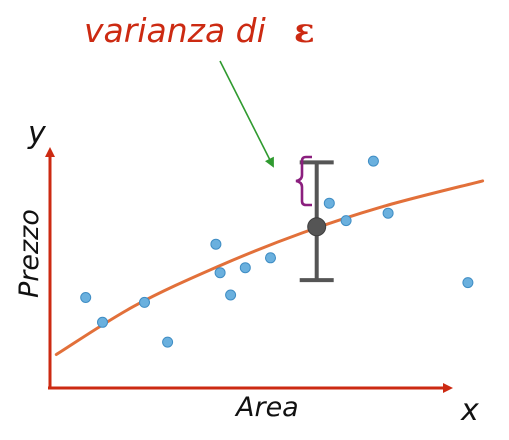 The width and height of the screenshot is (509, 440). What do you see at coordinates (175, 30) in the screenshot?
I see `chart-title: varianza di` at bounding box center [175, 30].